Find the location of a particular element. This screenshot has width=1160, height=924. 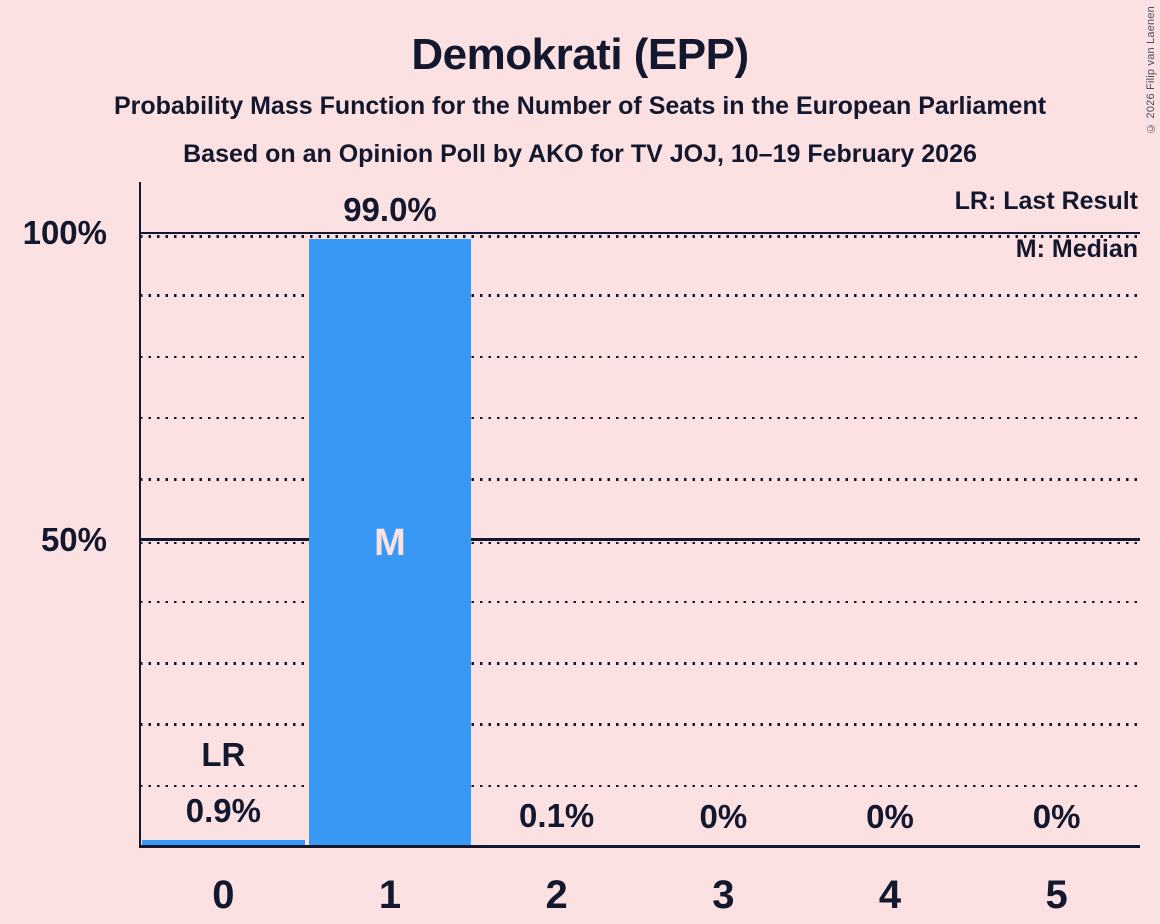

x-tick-label-3: 3 is located at coordinates (723, 895).